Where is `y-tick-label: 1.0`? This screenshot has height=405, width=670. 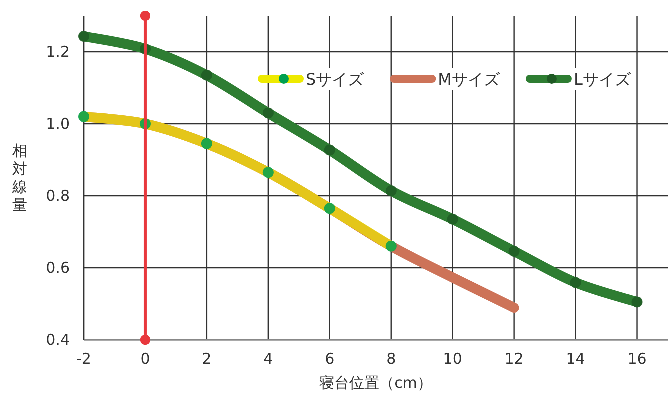 y-tick-label: 1.0 is located at coordinates (58, 124).